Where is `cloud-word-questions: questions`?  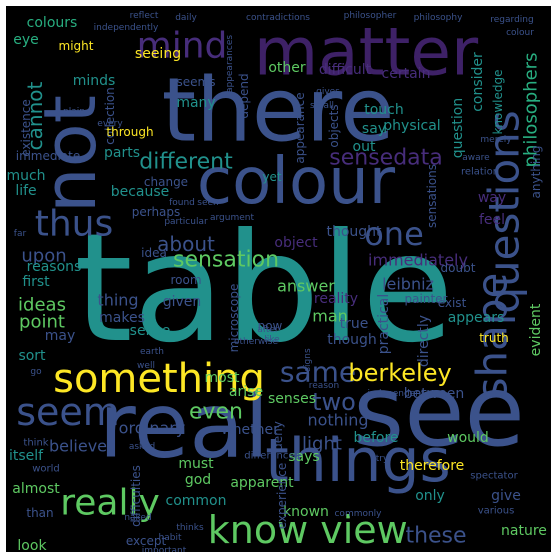 cloud-word-questions: questions is located at coordinates (504, 211).